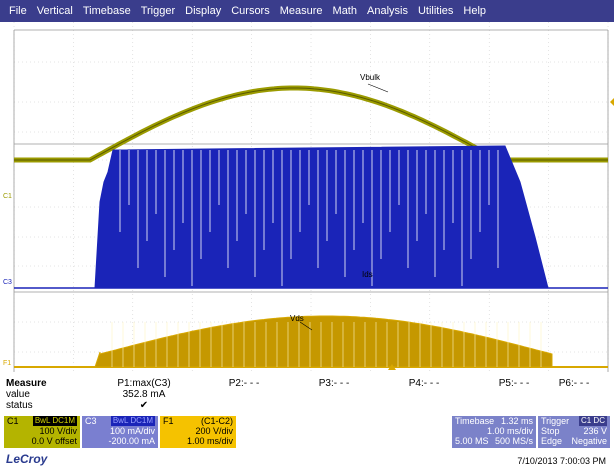 This screenshot has height=468, width=614. I want to click on trigger-level: 236 V, so click(595, 431).